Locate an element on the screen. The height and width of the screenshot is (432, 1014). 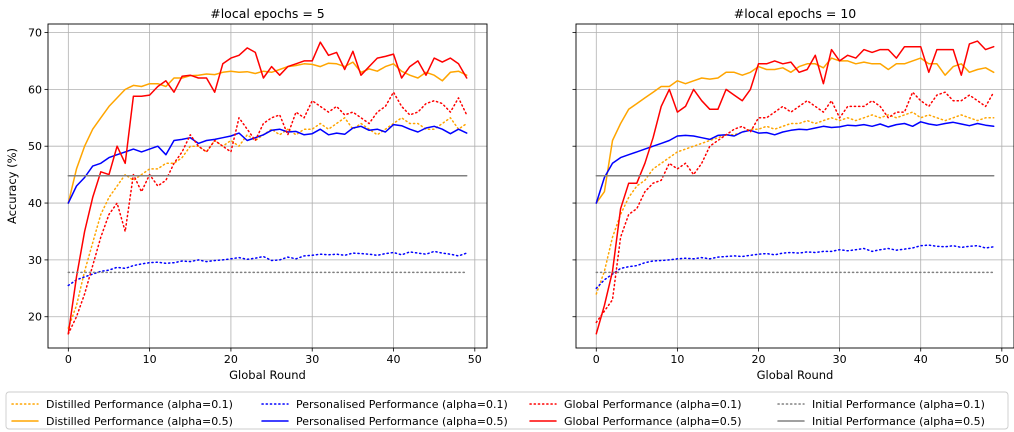
legend-label: Initial Performance (alpha=0.1) is located at coordinates (898, 404).